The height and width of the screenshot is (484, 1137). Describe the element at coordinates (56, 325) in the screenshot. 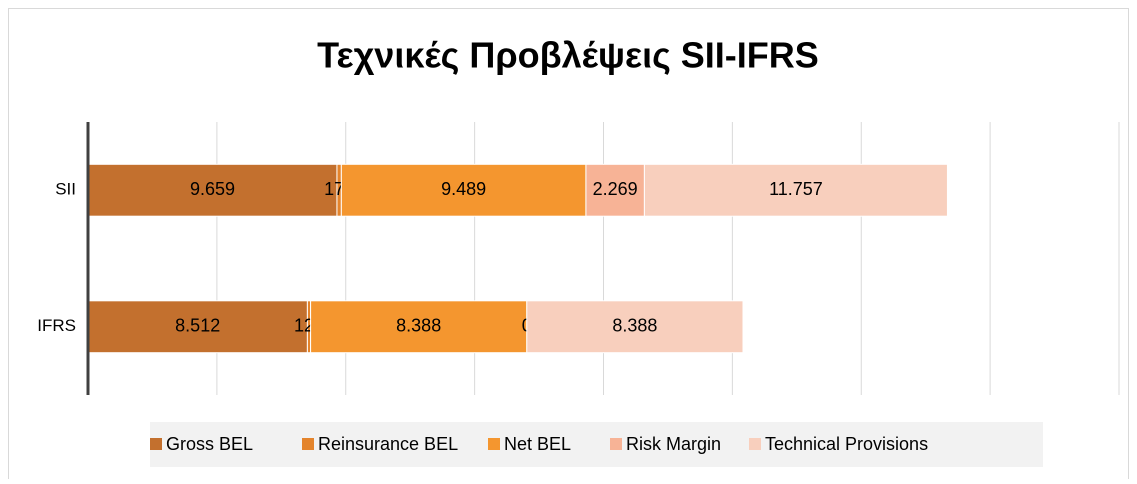

I see `y-tick-label: IFRS` at that location.